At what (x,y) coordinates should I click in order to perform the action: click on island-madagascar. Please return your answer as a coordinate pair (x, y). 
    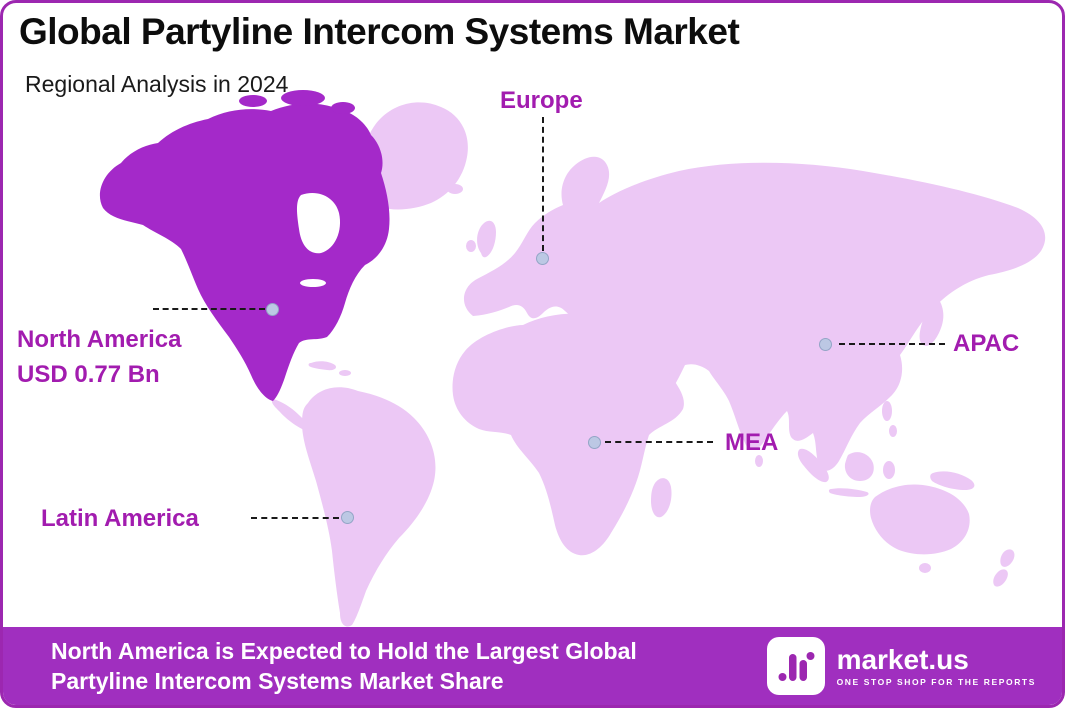
    Looking at the image, I should click on (661, 498).